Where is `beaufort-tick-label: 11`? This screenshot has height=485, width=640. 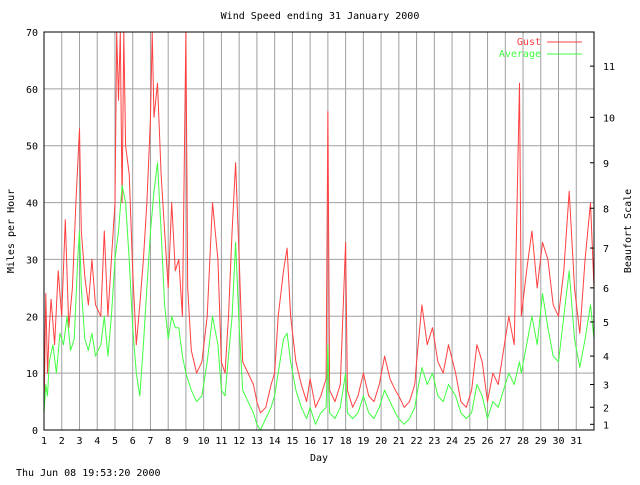
beaufort-tick-label: 11 is located at coordinates (609, 67).